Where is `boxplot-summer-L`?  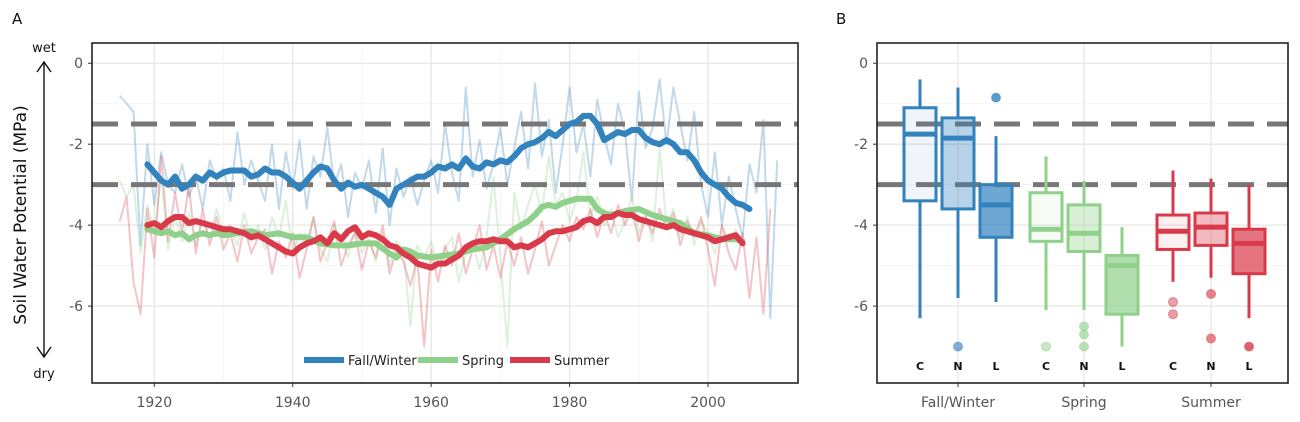
boxplot-summer-L is located at coordinates (1249, 268).